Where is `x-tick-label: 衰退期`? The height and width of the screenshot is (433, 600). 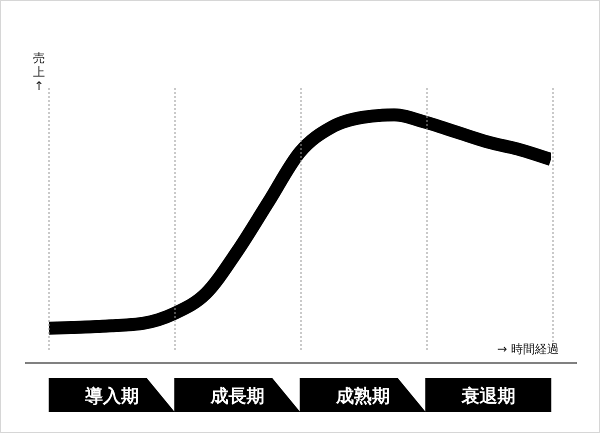 x-tick-label: 衰退期 is located at coordinates (488, 396).